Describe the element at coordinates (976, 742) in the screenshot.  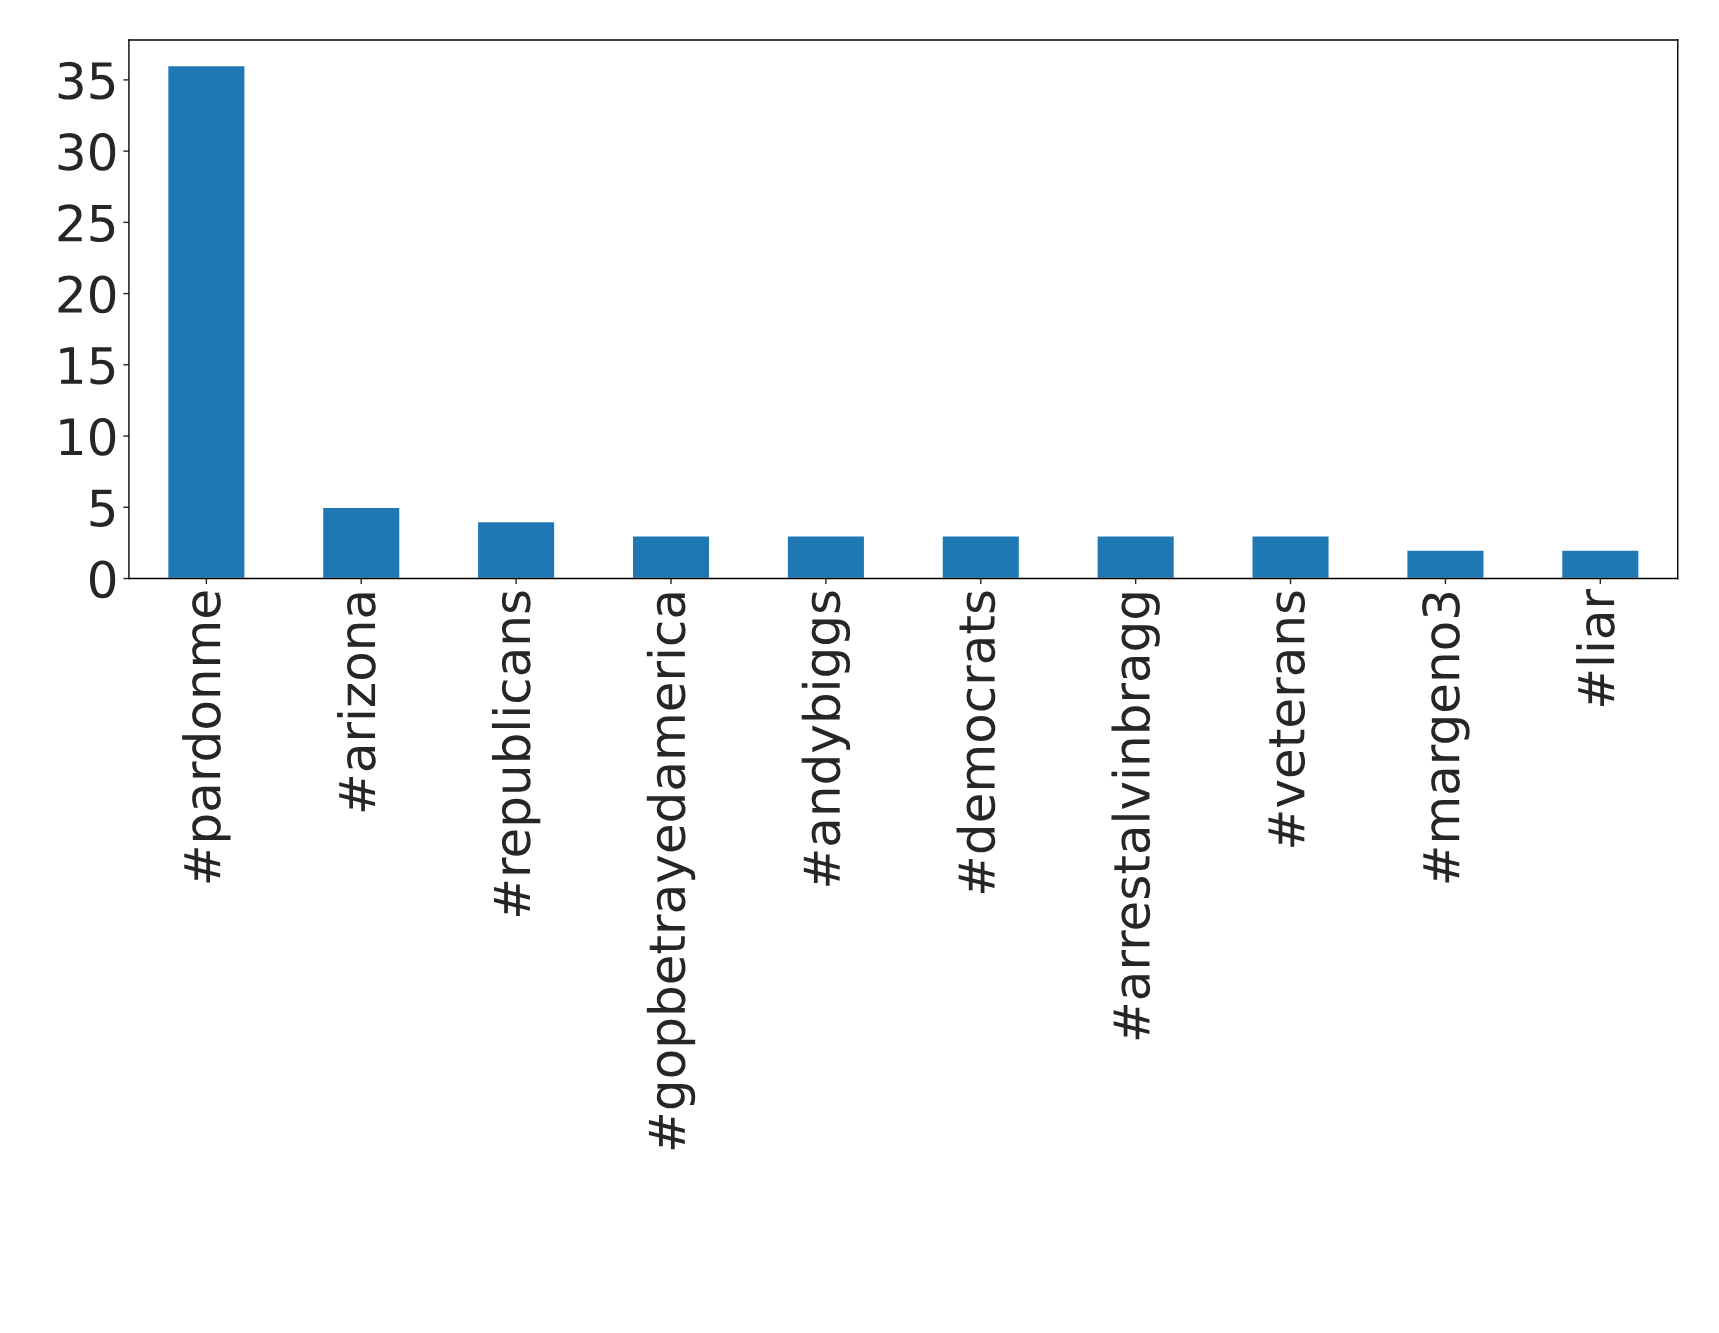
I see `x-tick-label: #democrats` at that location.